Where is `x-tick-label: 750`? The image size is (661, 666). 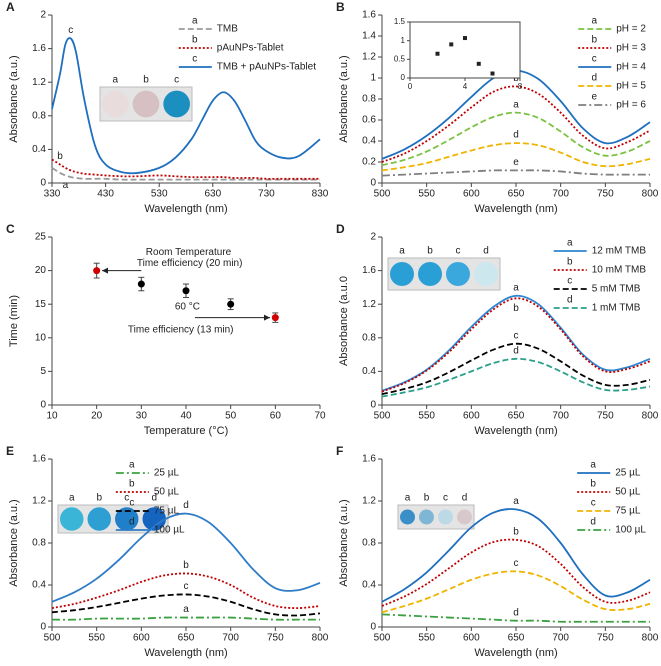
x-tick-label: 750 is located at coordinates (605, 638).